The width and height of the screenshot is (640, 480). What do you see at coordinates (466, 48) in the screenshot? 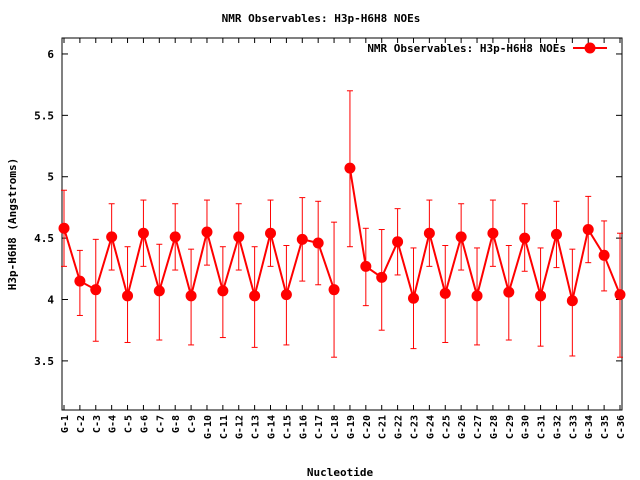
I see `legend-label: NMR Observables: H3p-H6H8 NOEs` at bounding box center [466, 48].